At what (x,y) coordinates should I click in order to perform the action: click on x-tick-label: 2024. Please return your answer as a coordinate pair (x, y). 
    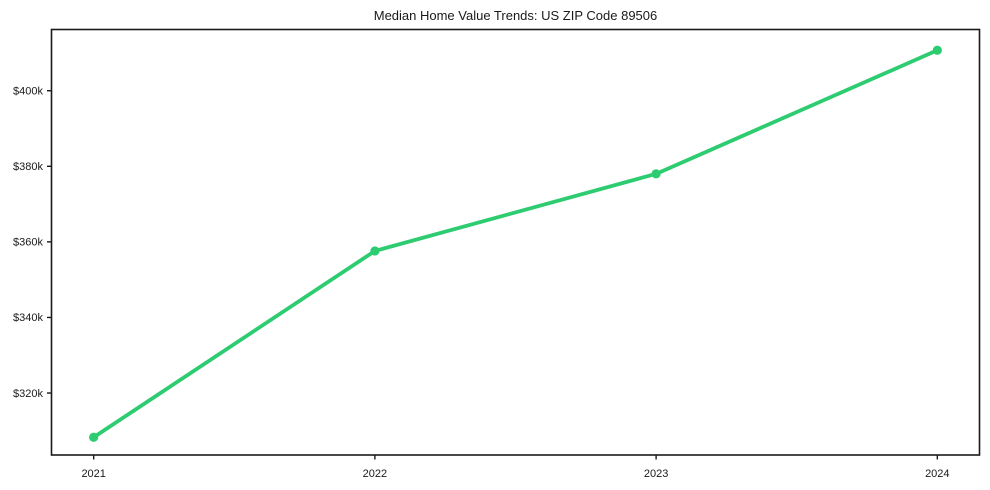
    Looking at the image, I should click on (937, 474).